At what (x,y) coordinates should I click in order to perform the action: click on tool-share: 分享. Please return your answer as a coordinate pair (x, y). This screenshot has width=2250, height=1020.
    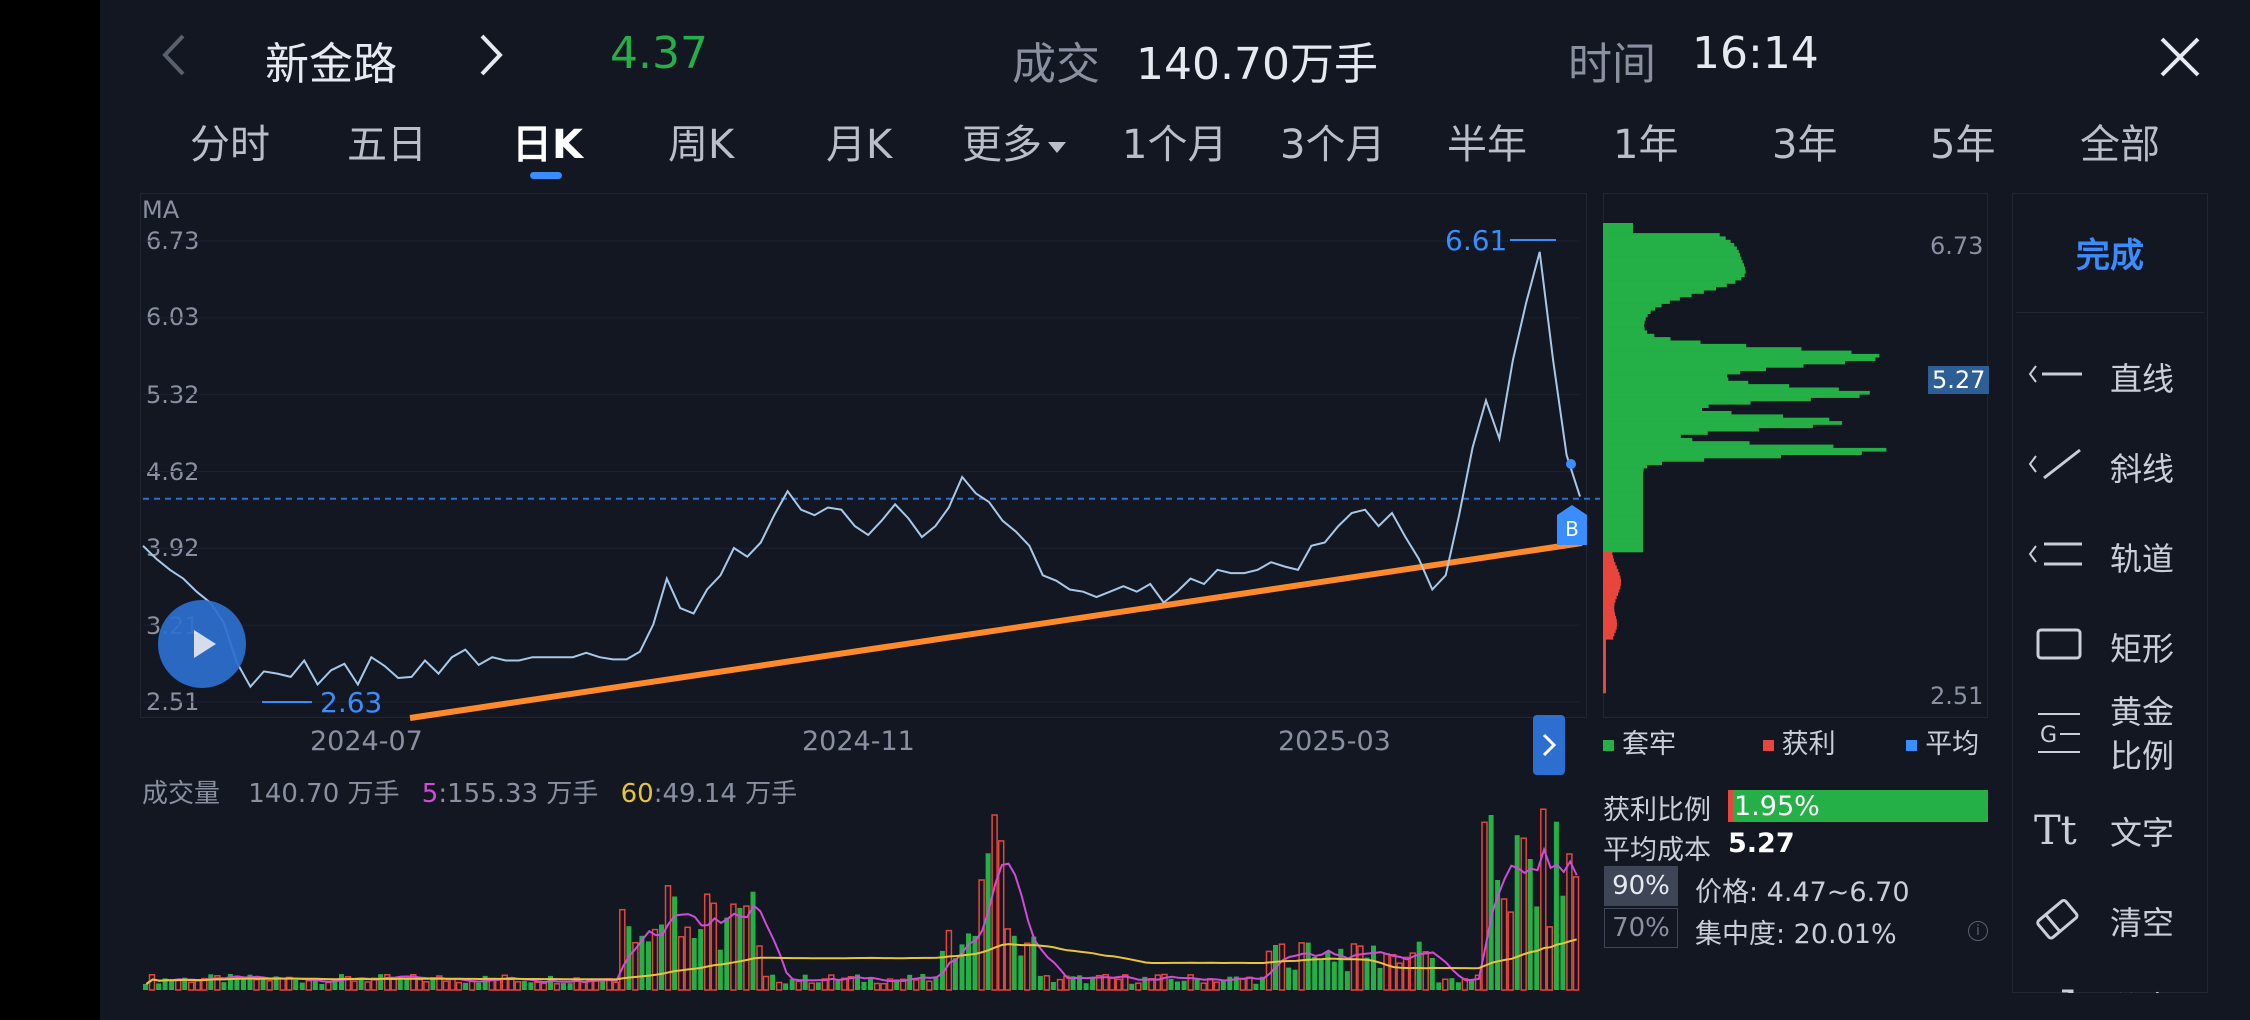
    Looking at the image, I should click on (2110, 979).